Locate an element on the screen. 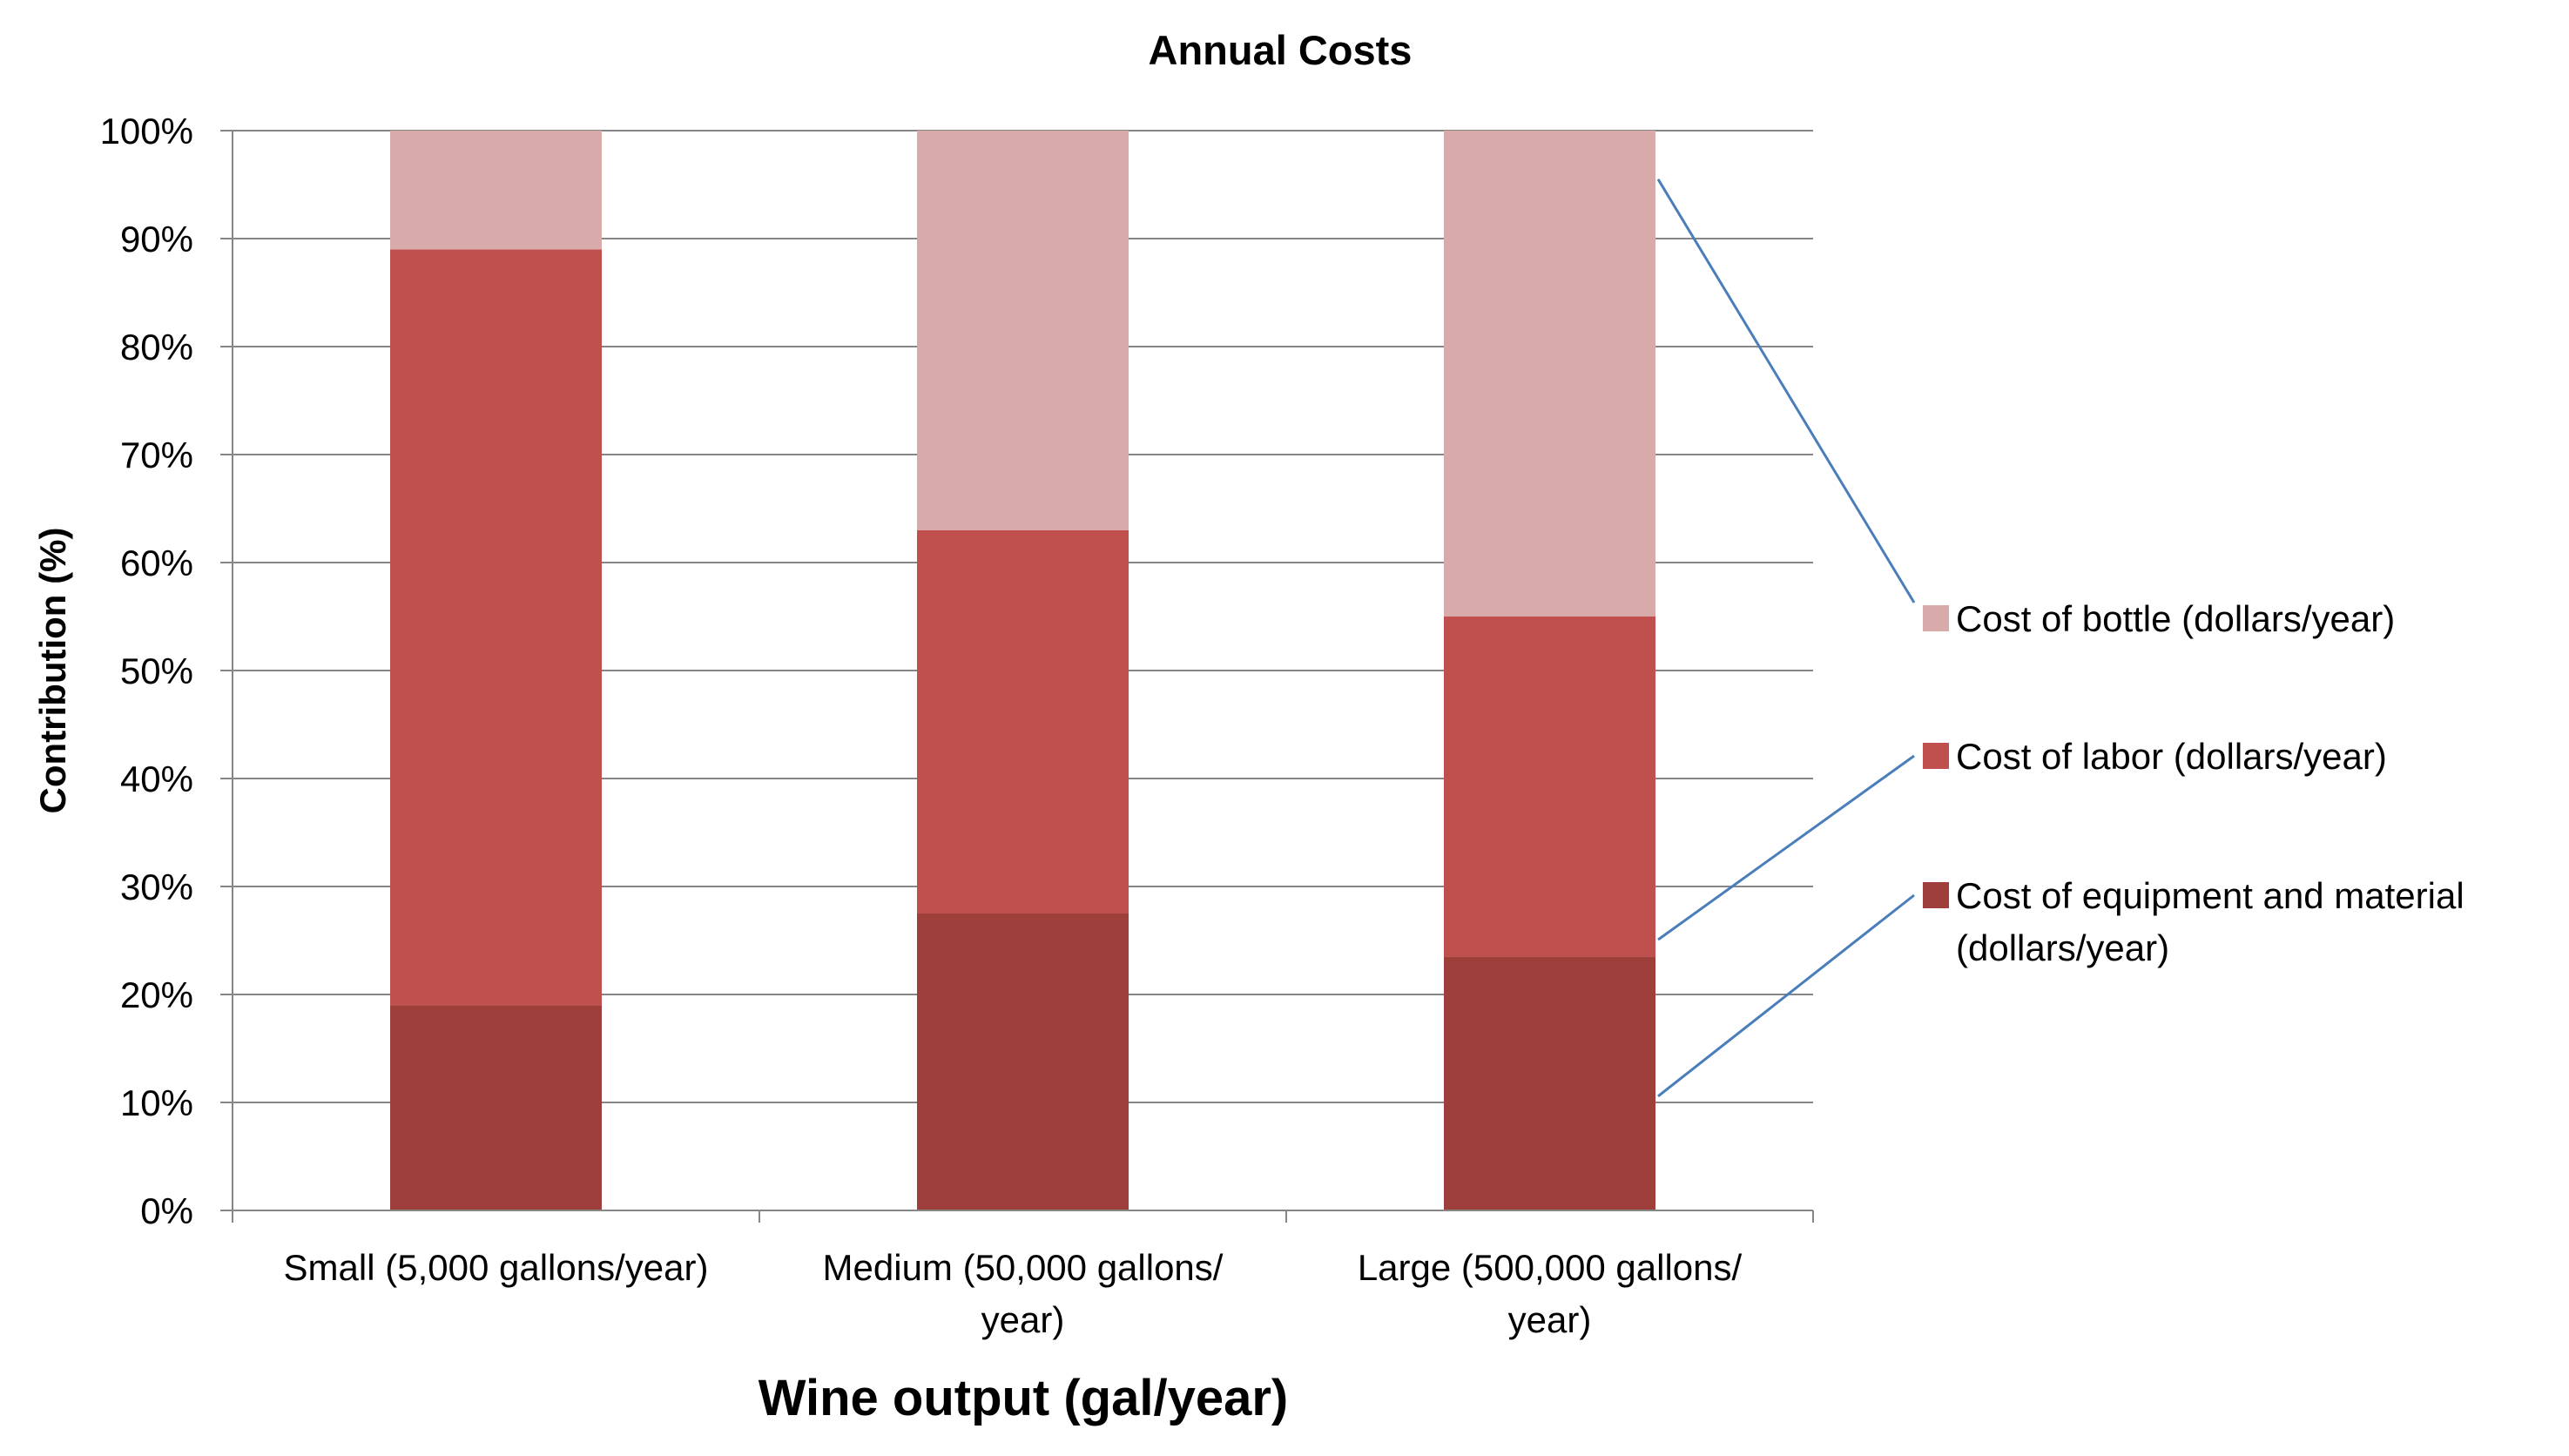 This screenshot has height=1456, width=2569. y-tick-label: 50% is located at coordinates (156, 670).